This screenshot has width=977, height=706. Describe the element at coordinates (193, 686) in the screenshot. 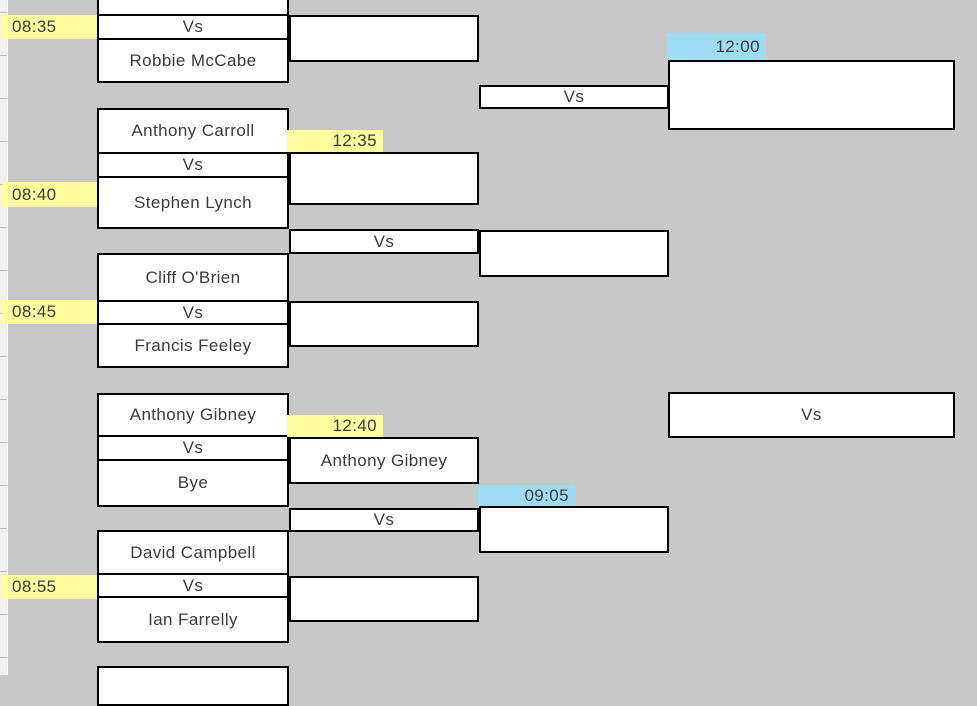

I see `player-cell-match6-partial` at that location.